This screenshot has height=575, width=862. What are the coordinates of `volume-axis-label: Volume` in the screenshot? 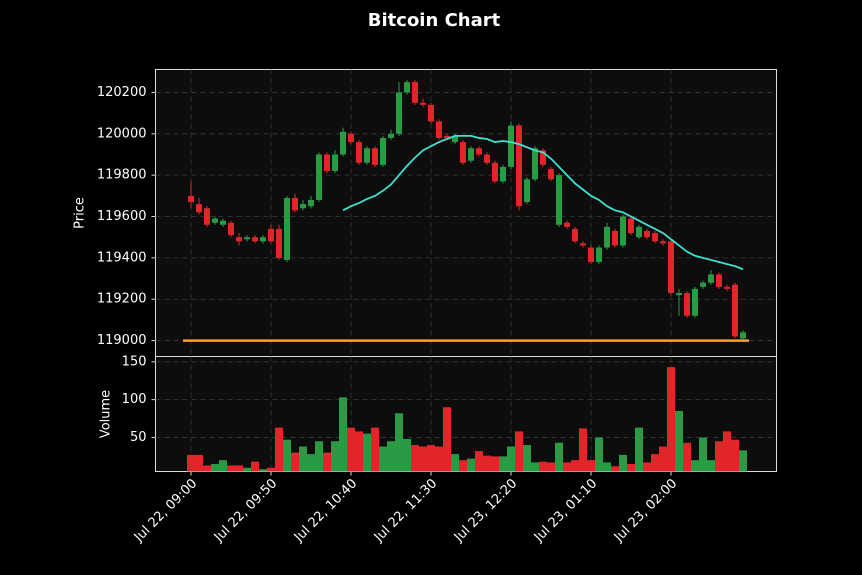 It's located at (106, 414).